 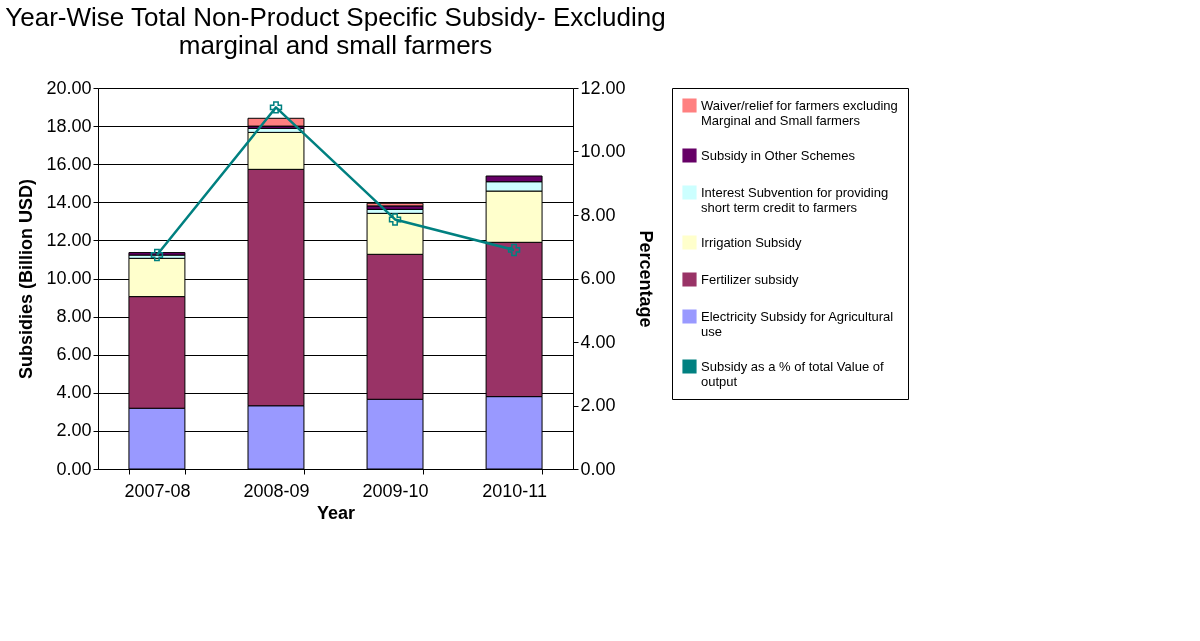 I want to click on y-tick-label: 12.00, so click(x=69, y=239).